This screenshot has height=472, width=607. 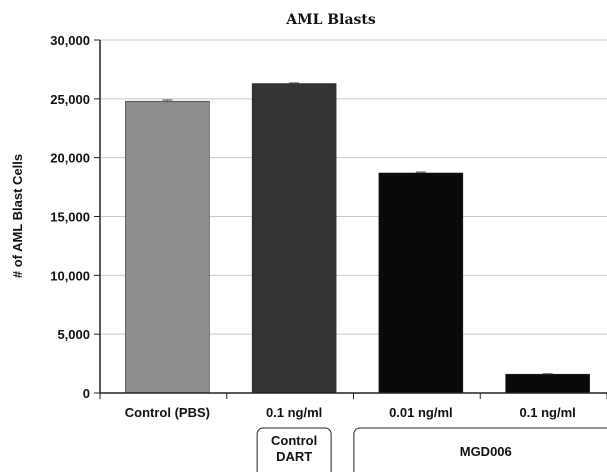 I want to click on chart-title: AML Blasts, so click(x=330, y=20).